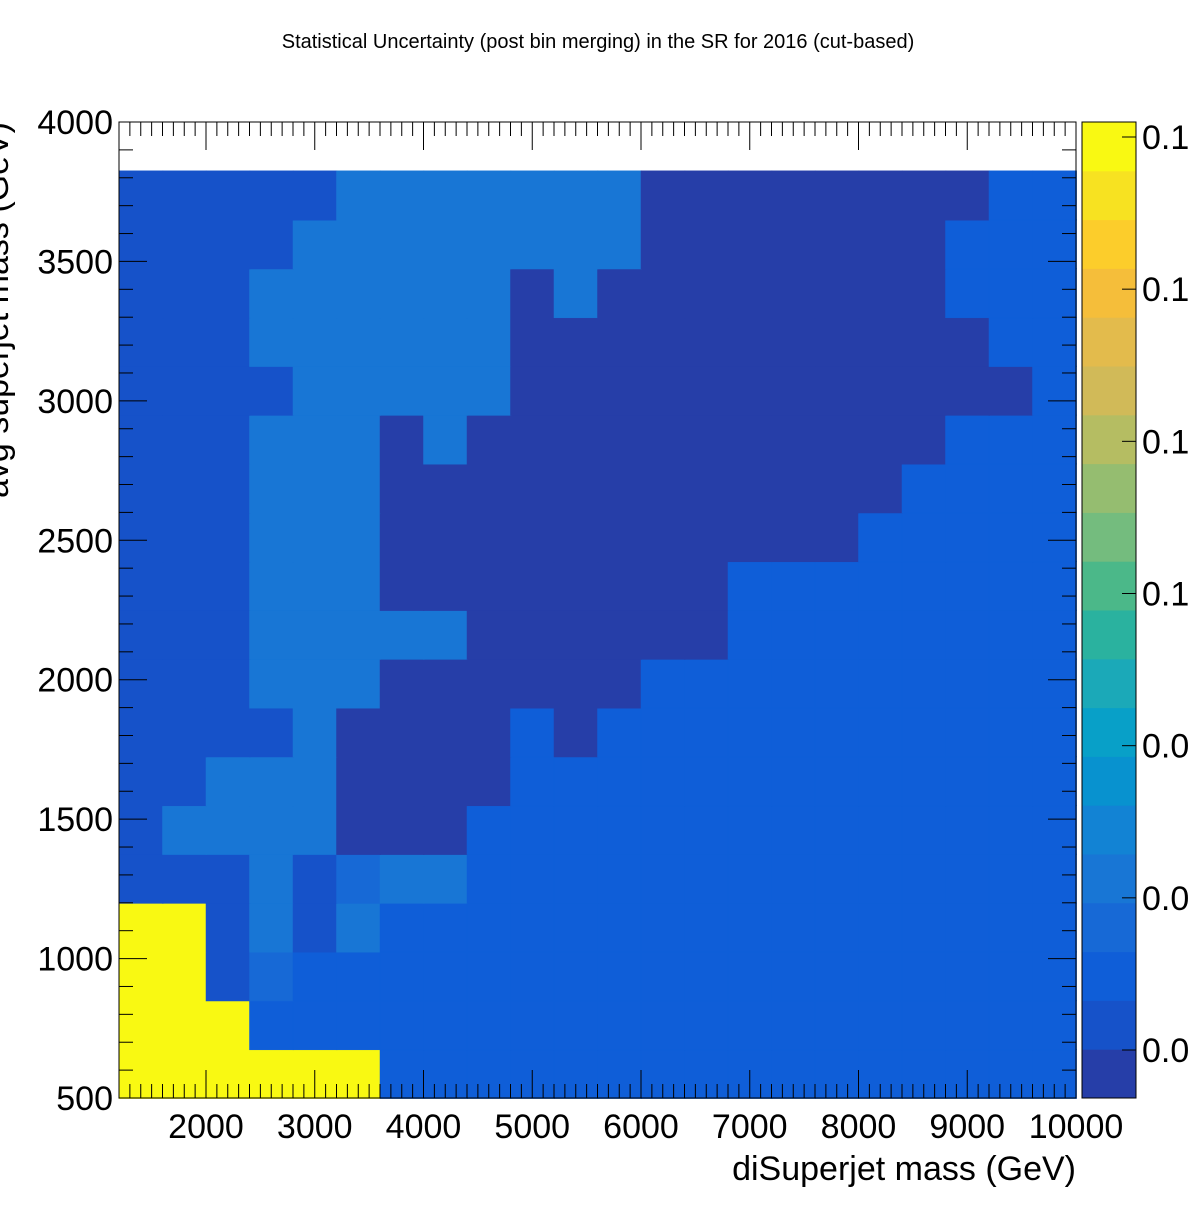 The image size is (1196, 1222). Describe the element at coordinates (1135, 609) in the screenshot. I see `colorbar: 0.1 0.1 0.1 0.1 0.0 0.0 0.0` at that location.